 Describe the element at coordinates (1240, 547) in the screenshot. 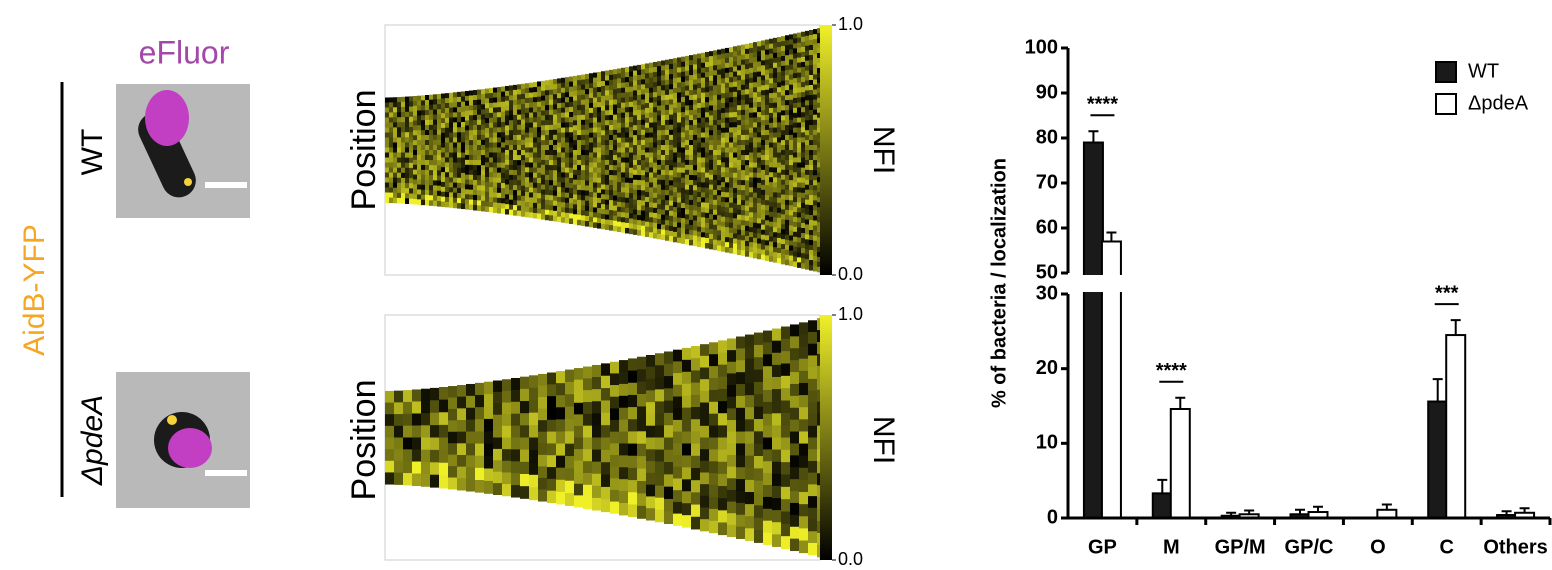

I see `x-tick-label: GP/M` at that location.